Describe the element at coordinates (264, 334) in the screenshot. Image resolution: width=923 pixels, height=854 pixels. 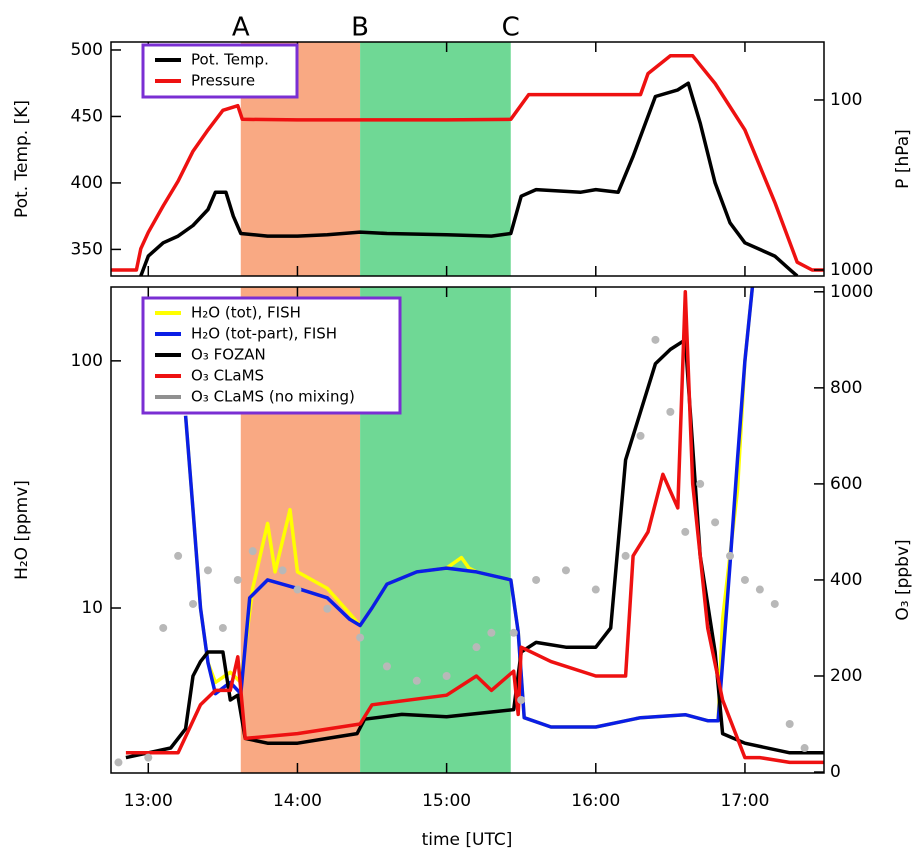
I see `legend-label: H₂O (tot-part), FISH` at that location.